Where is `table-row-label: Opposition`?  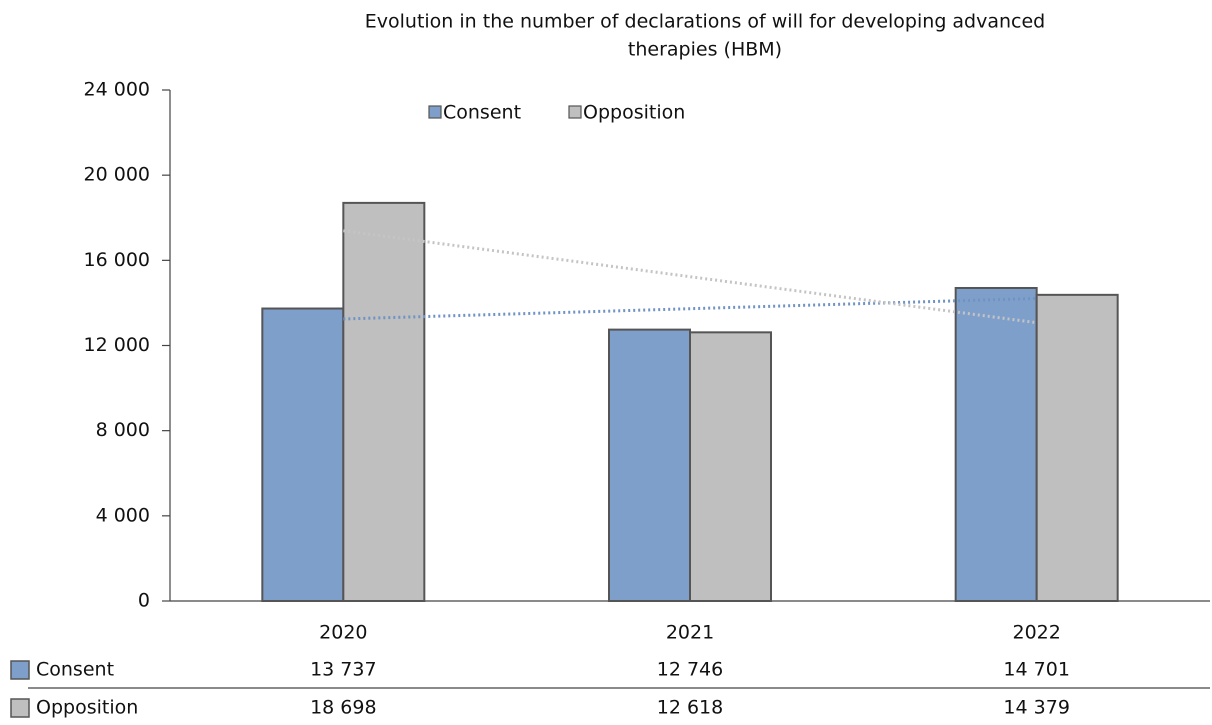 table-row-label: Opposition is located at coordinates (87, 708).